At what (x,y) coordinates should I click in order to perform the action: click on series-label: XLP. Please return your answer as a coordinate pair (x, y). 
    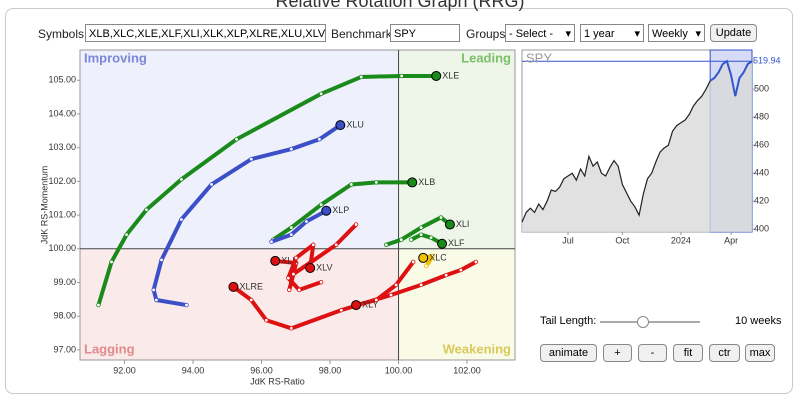
    Looking at the image, I should click on (340, 210).